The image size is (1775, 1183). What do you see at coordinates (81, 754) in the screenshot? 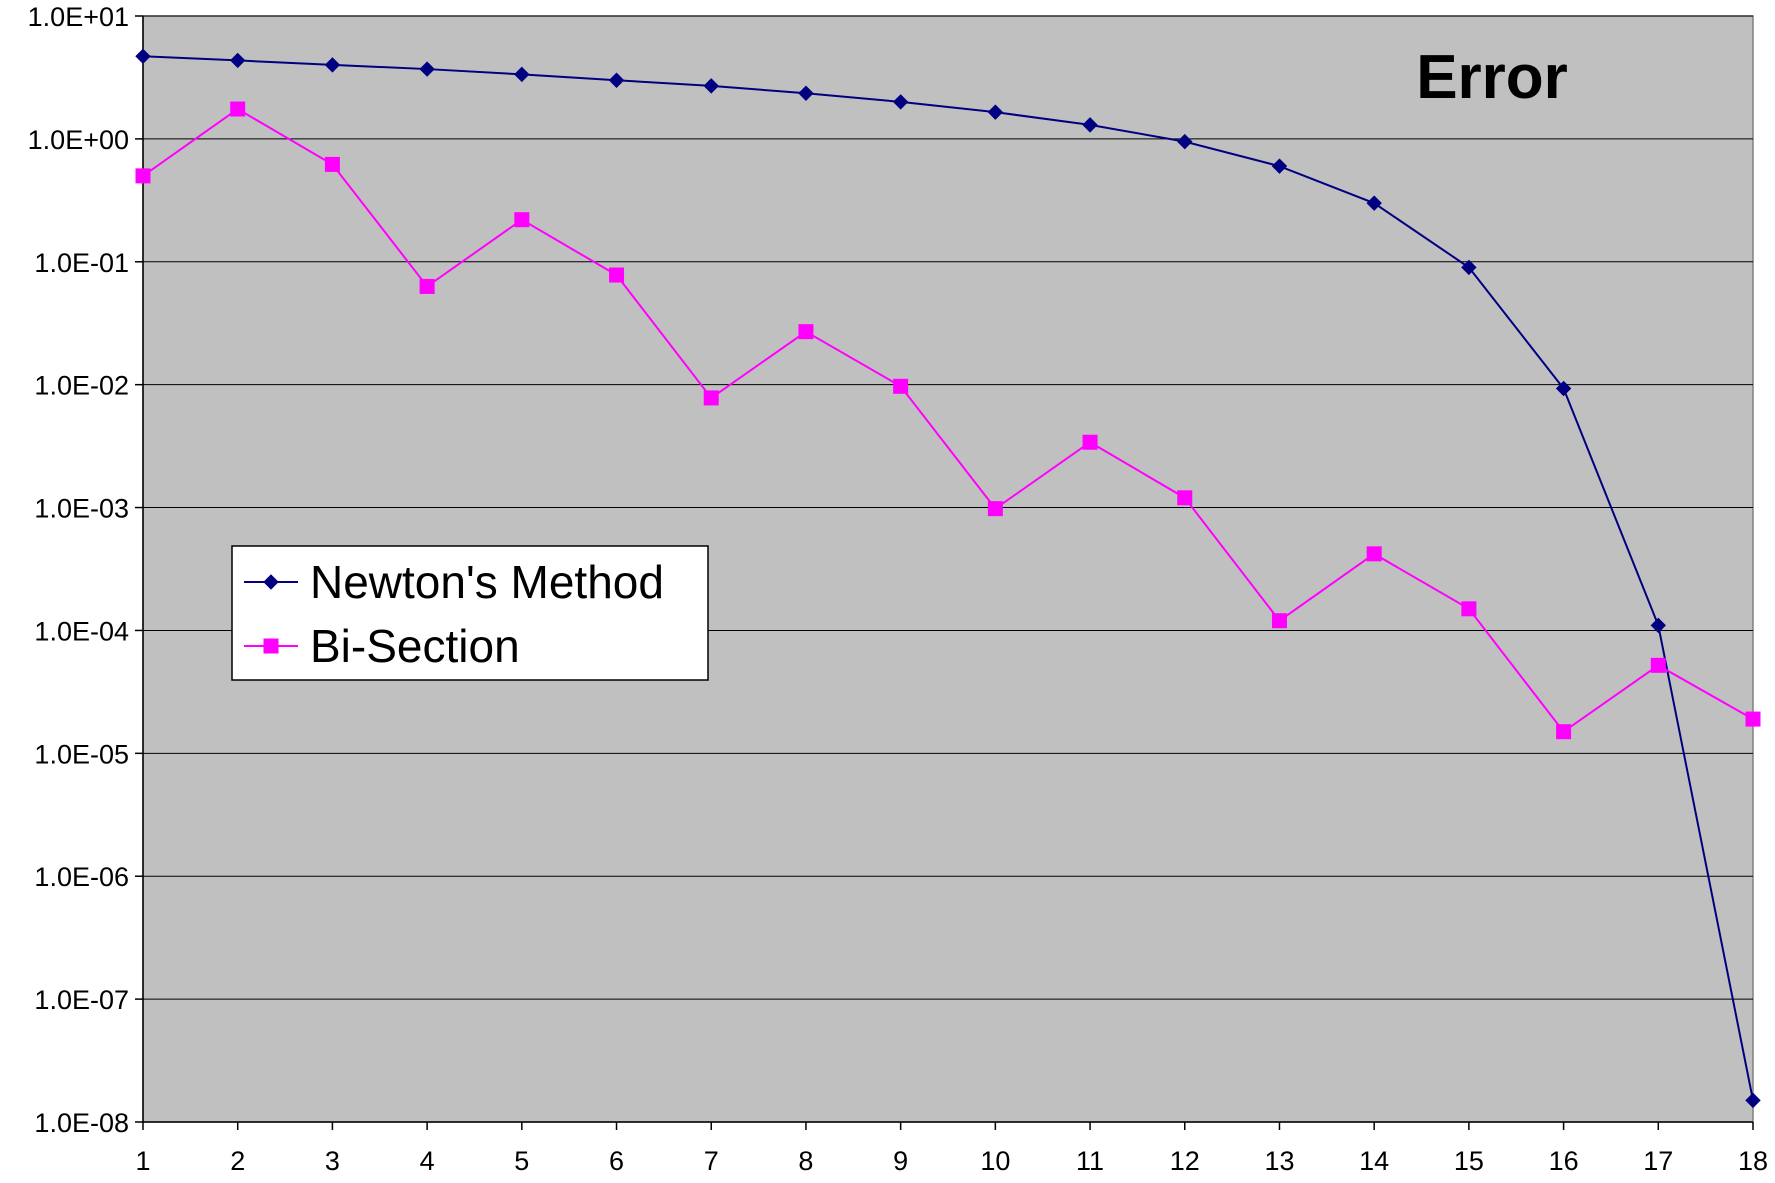
I see `y-tick-label: 1.0E-05` at bounding box center [81, 754].